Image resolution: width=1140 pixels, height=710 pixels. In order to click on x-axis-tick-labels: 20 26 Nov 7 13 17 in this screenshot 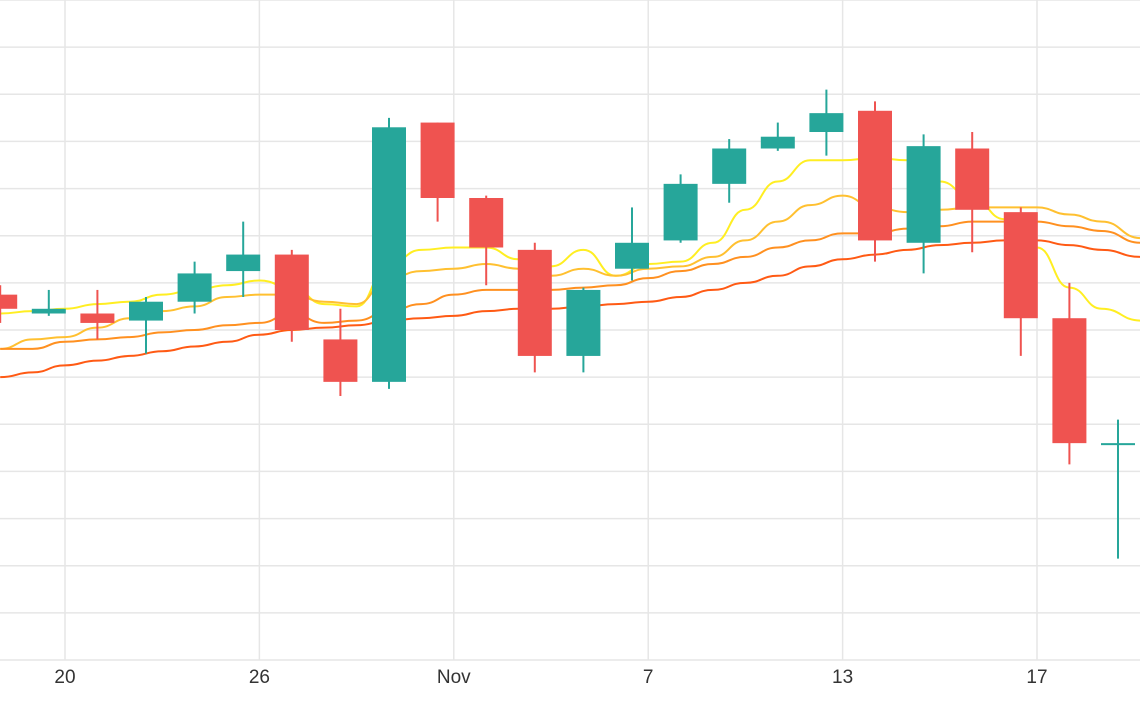, I will do `click(550, 677)`.